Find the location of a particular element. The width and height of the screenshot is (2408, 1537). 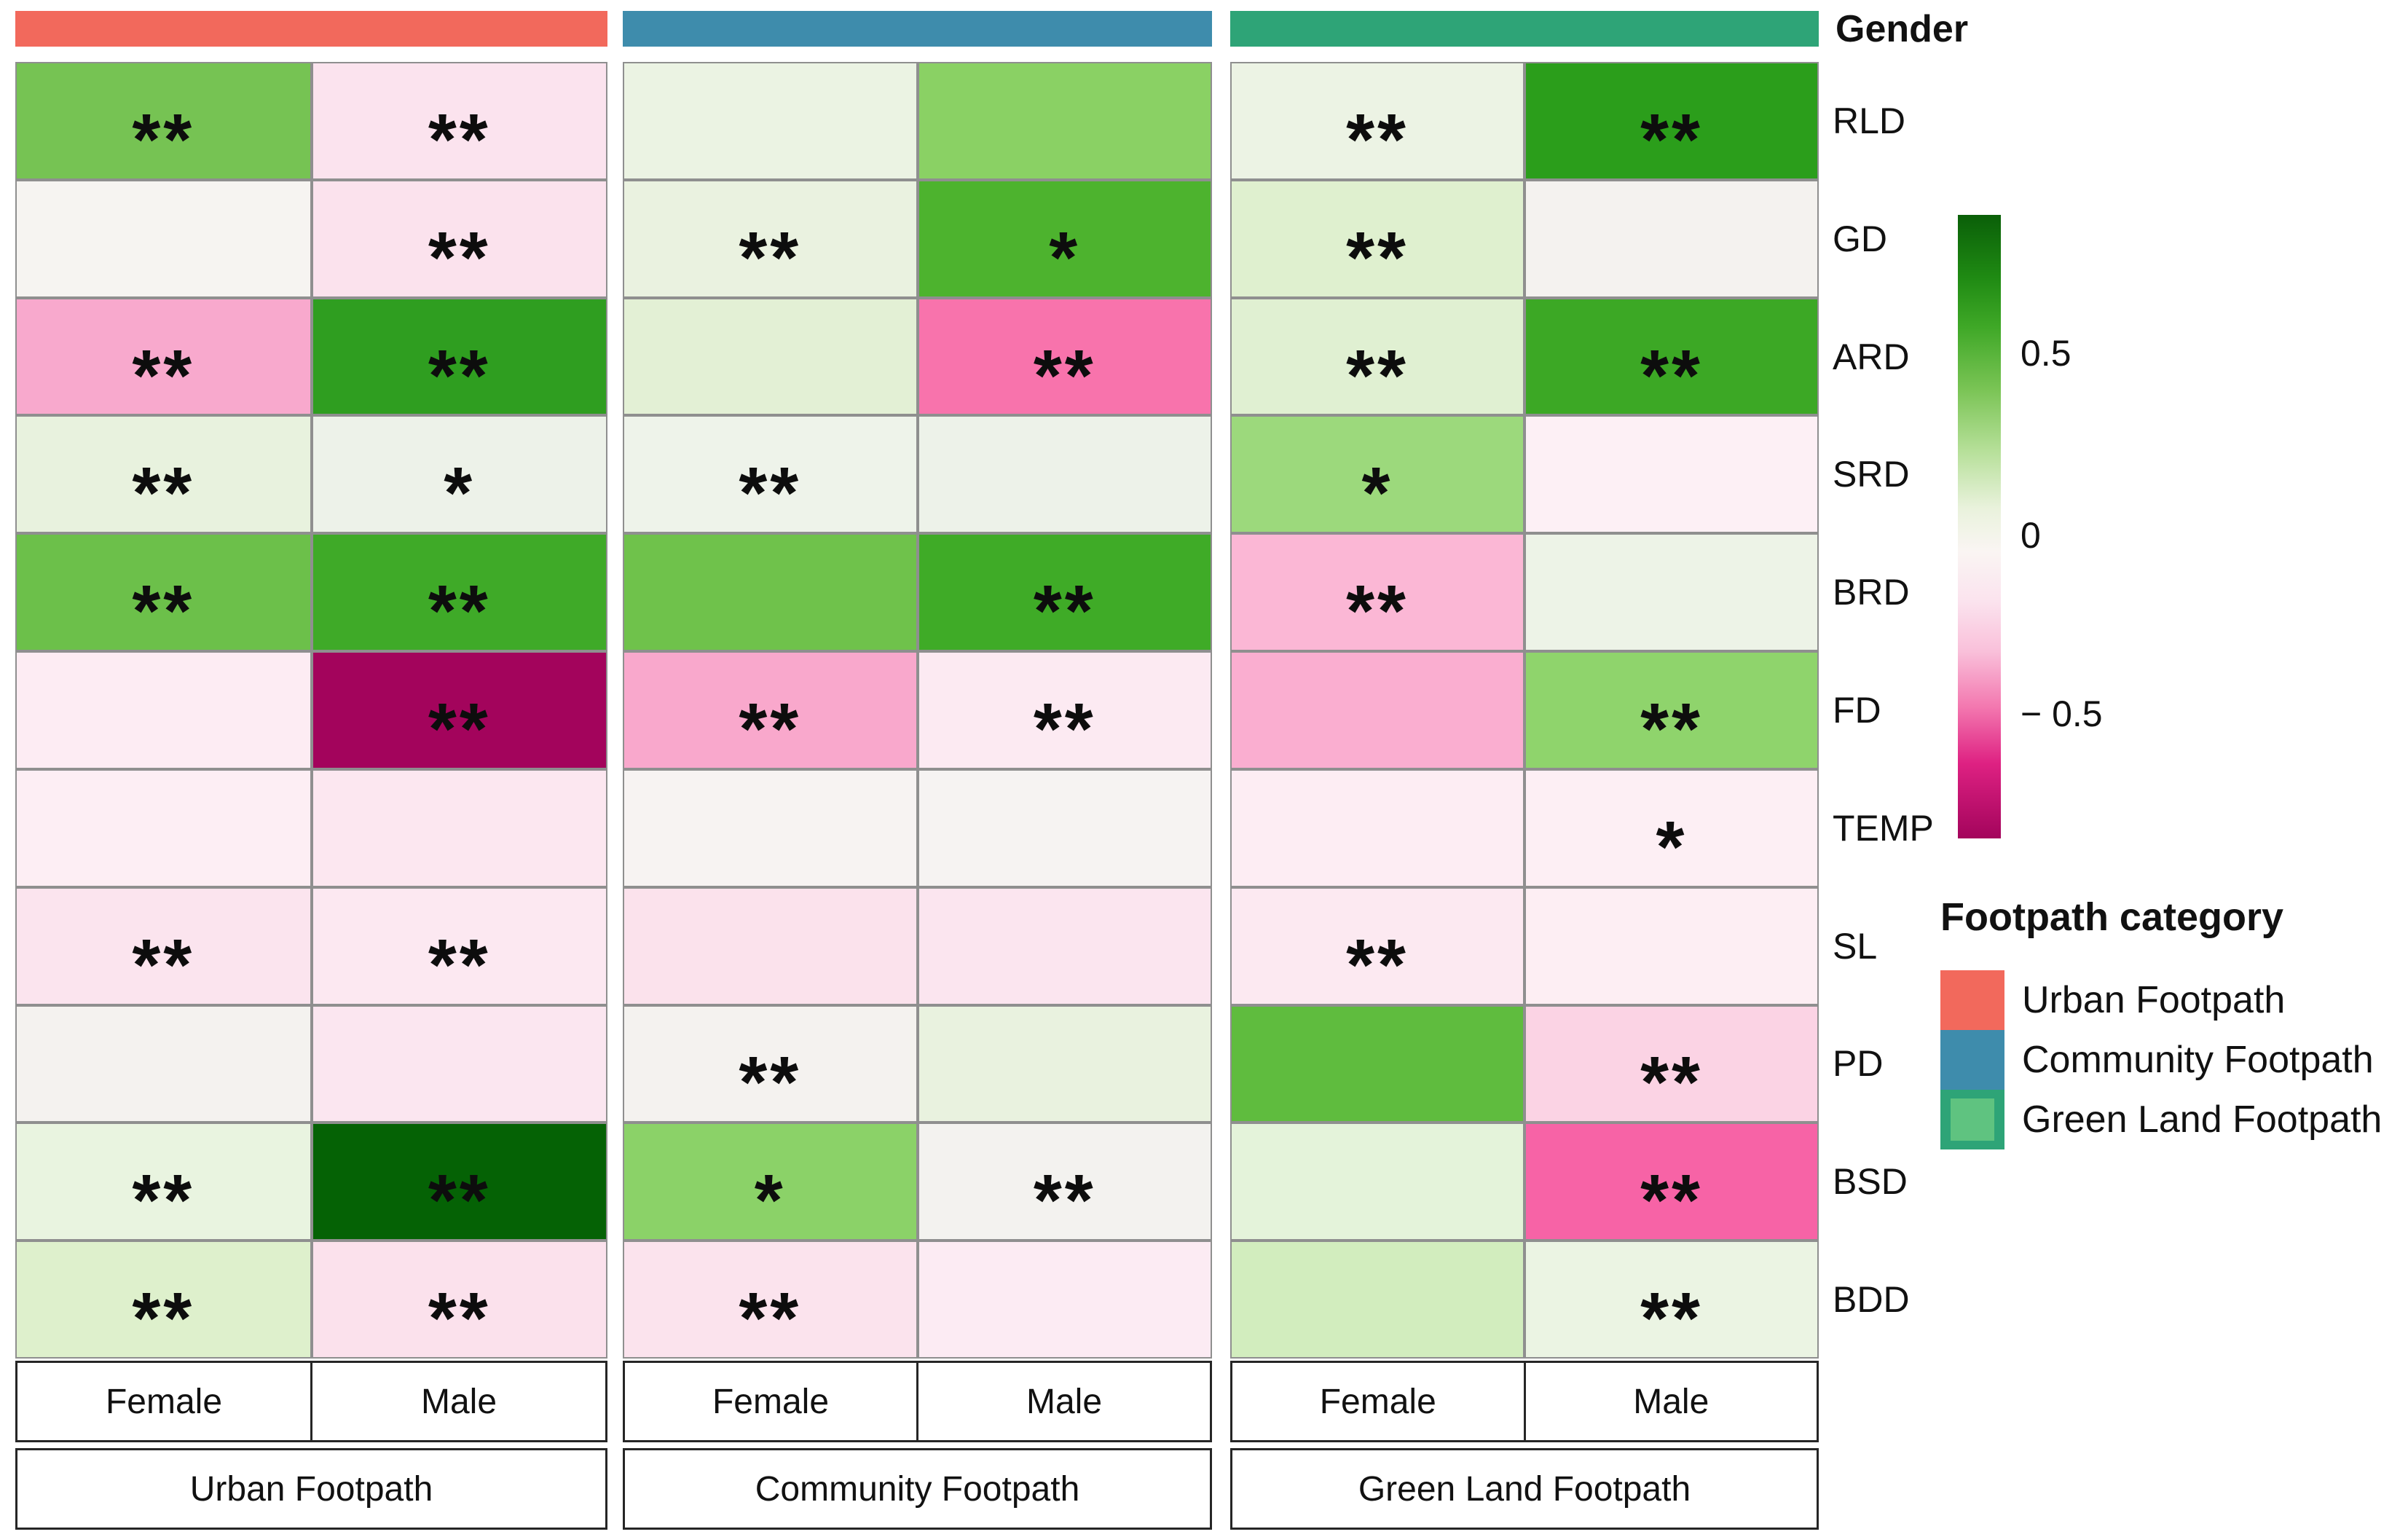

gender-band-community is located at coordinates (917, 29).